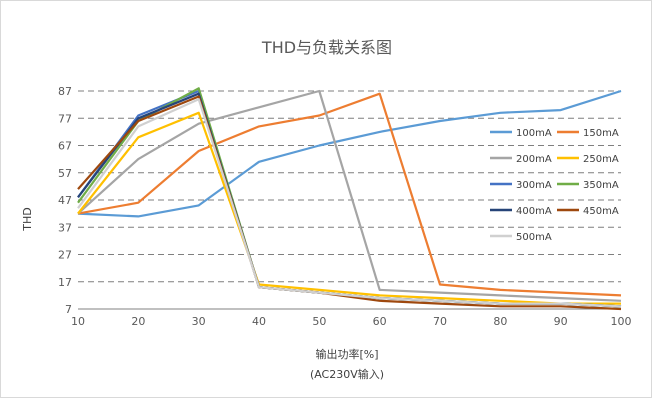  Describe the element at coordinates (326, 47) in the screenshot. I see `chart-title: THD与负载关系图` at that location.